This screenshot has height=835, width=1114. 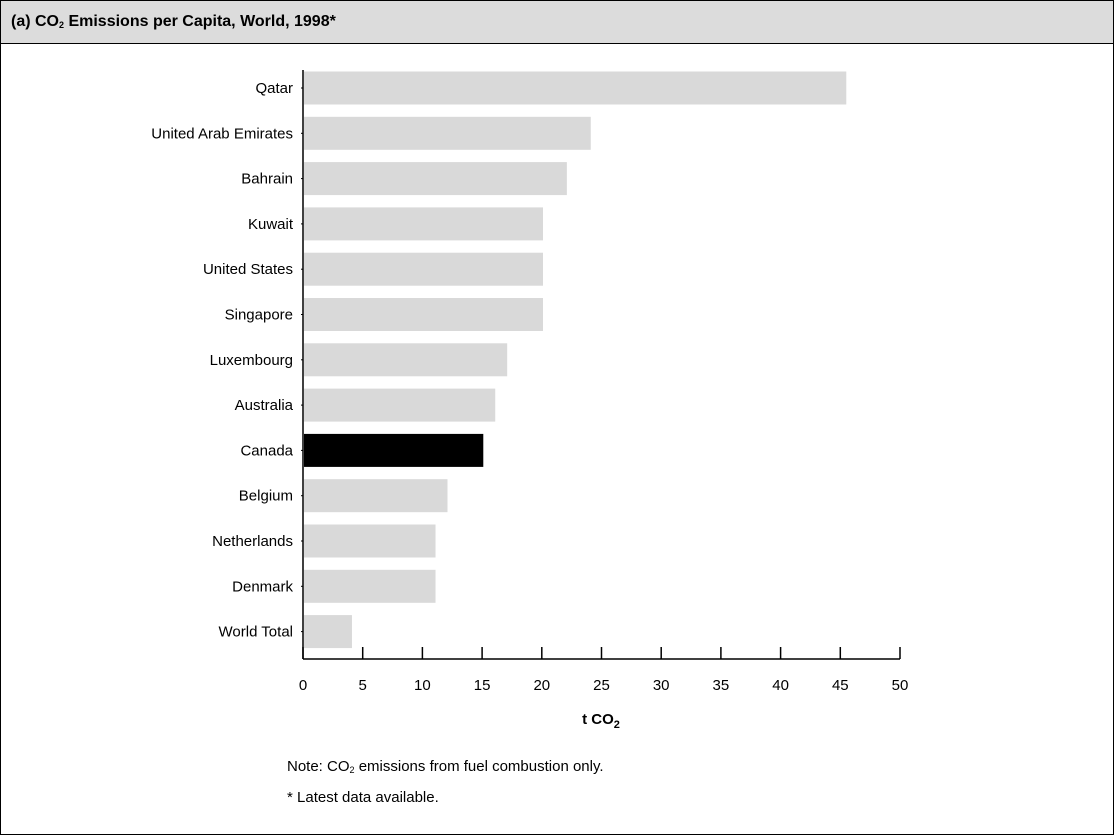 What do you see at coordinates (780, 685) in the screenshot?
I see `x-tick-label-40: 40` at bounding box center [780, 685].